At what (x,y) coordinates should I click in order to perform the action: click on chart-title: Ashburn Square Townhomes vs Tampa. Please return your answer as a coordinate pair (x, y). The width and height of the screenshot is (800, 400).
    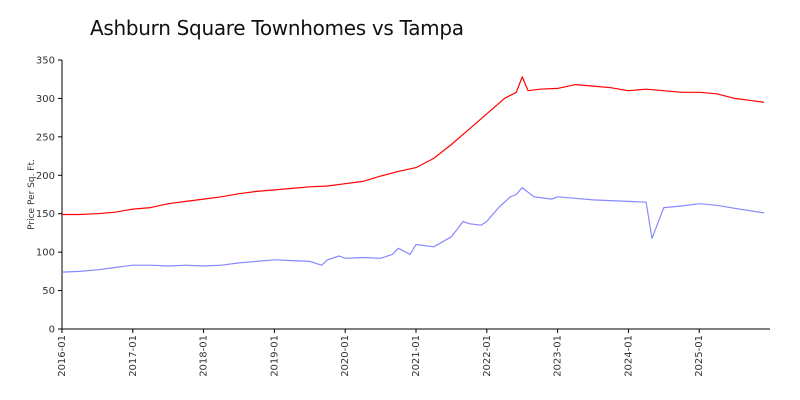
    Looking at the image, I should click on (277, 28).